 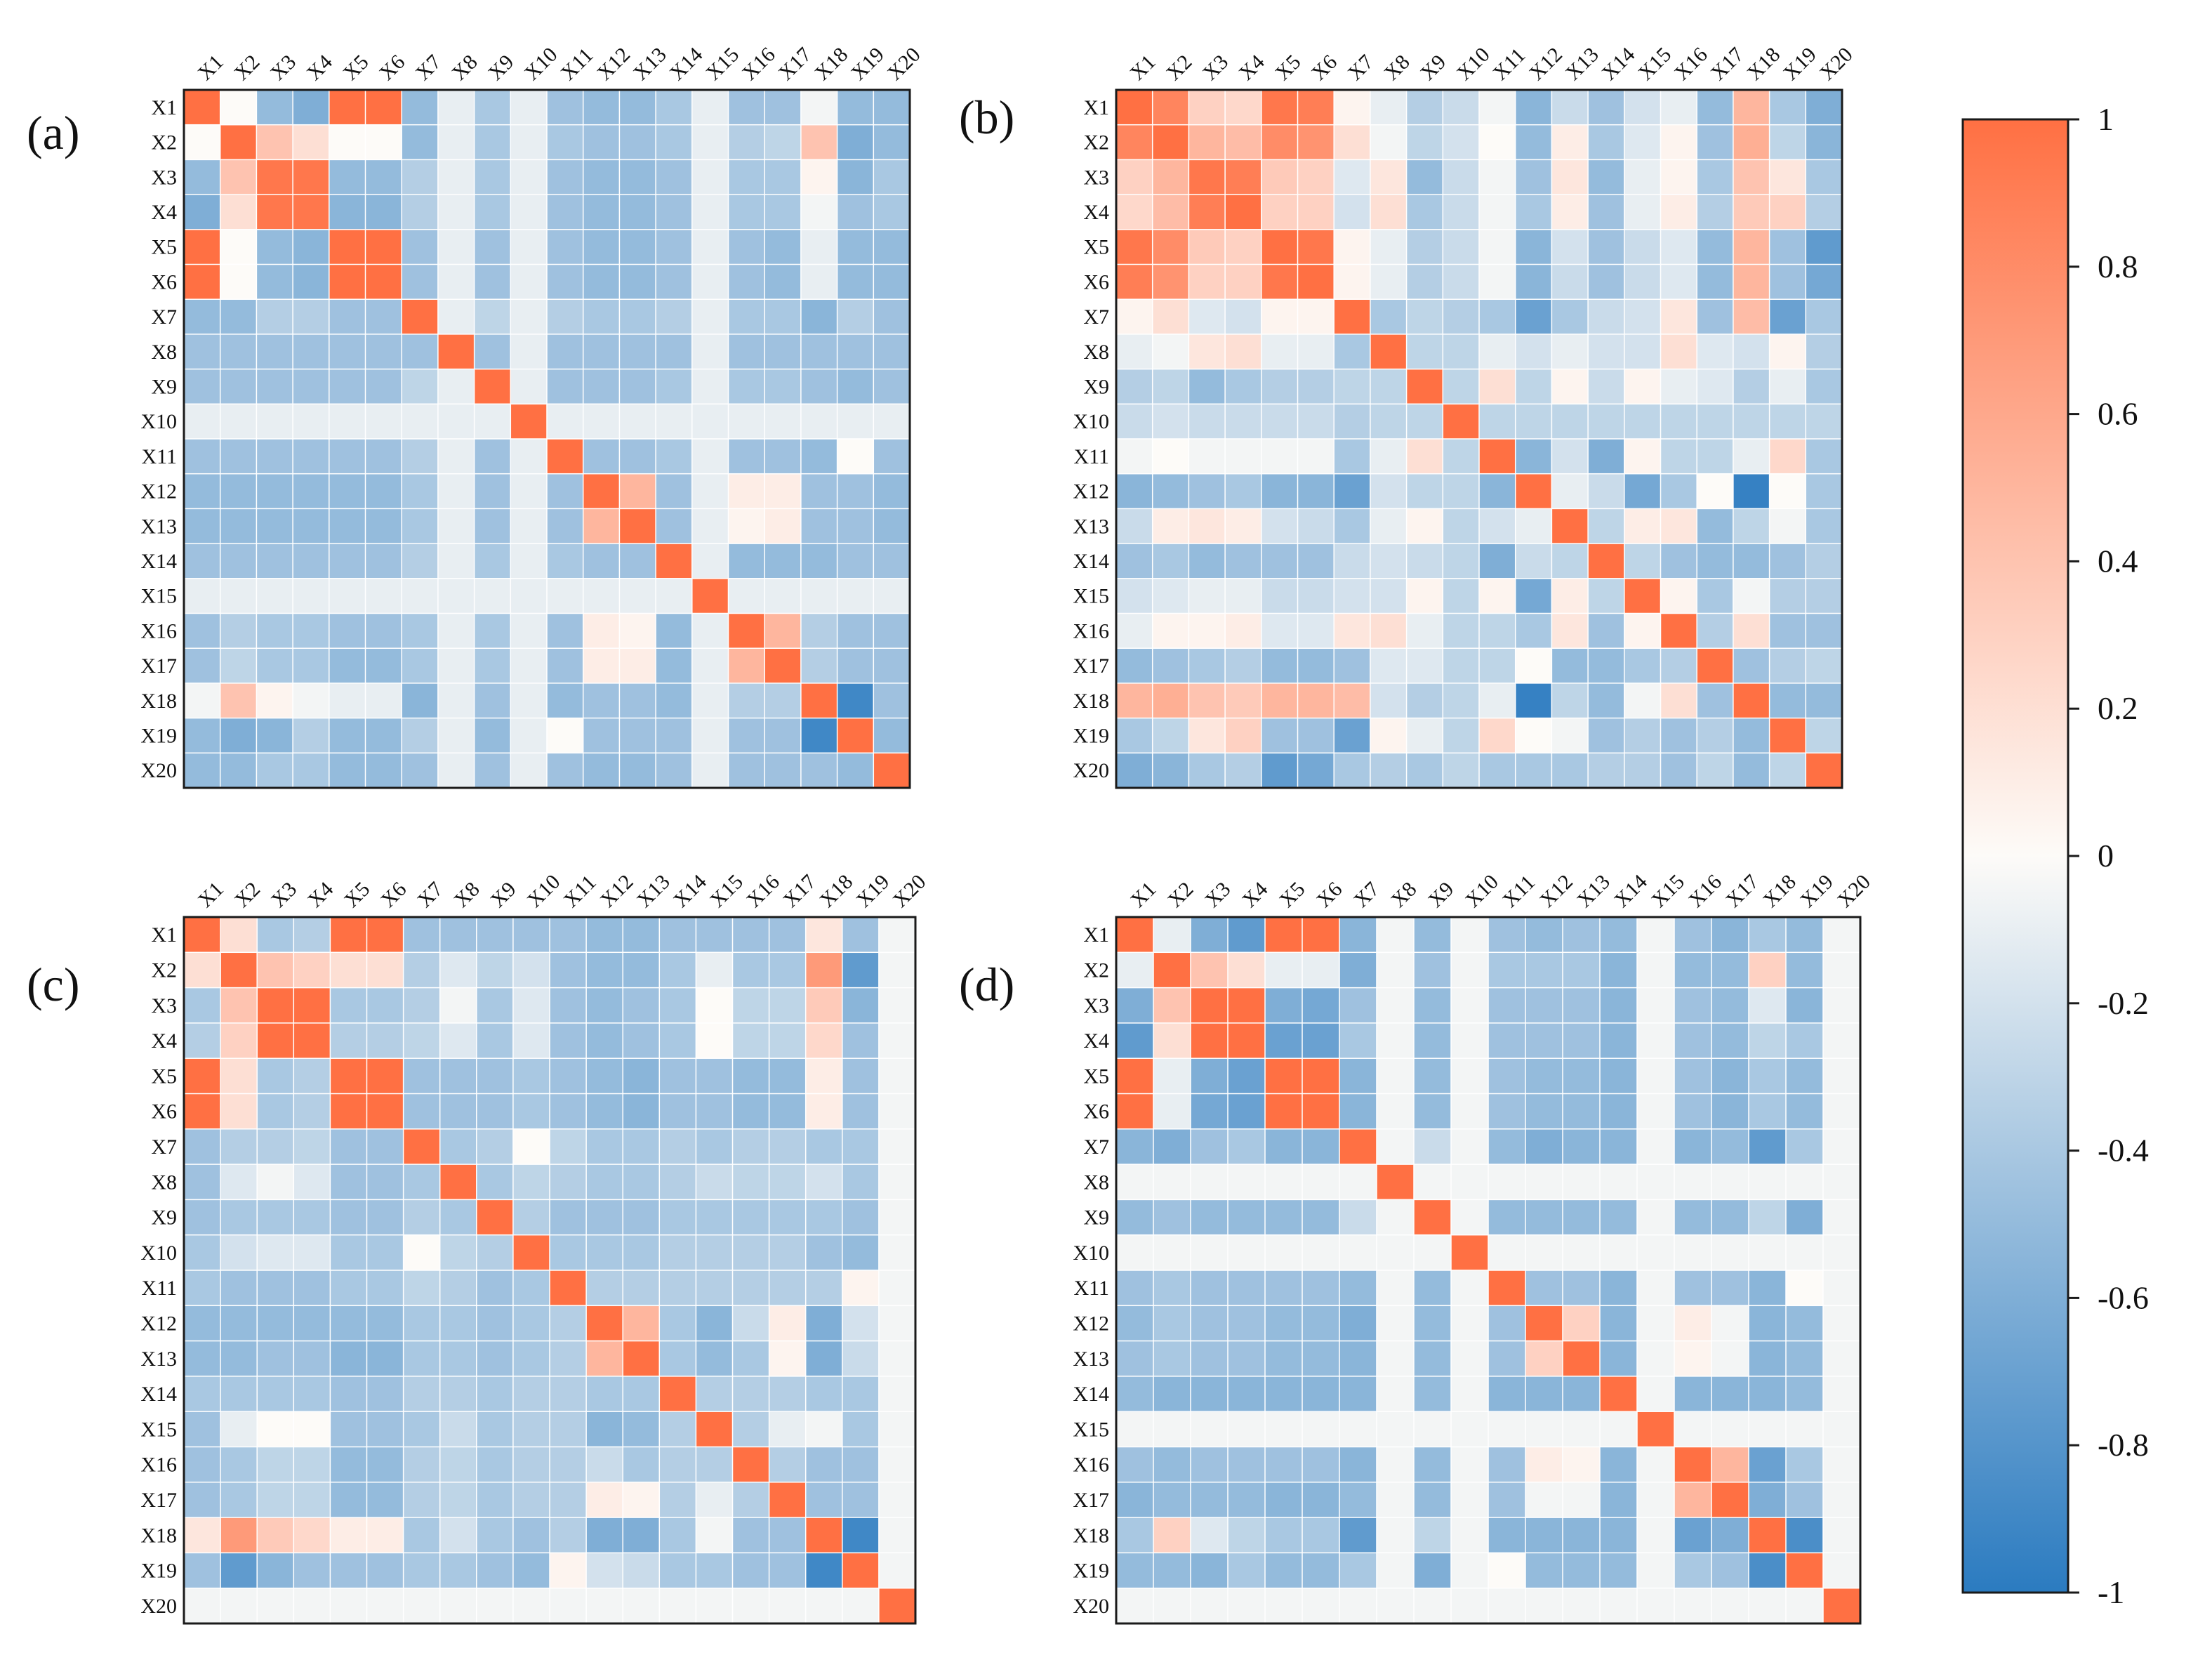 What do you see at coordinates (2118, 561) in the screenshot?
I see `colorbar-tick-label: 0.4` at bounding box center [2118, 561].